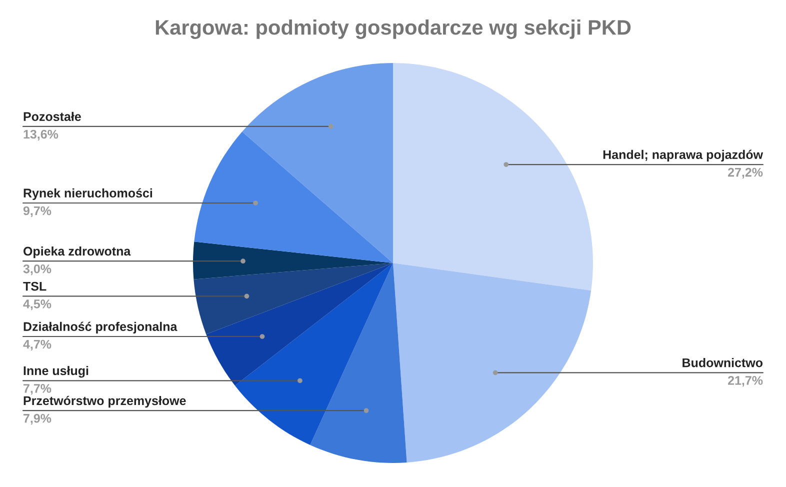  I want to click on data-label: 27,2%, so click(745, 173).